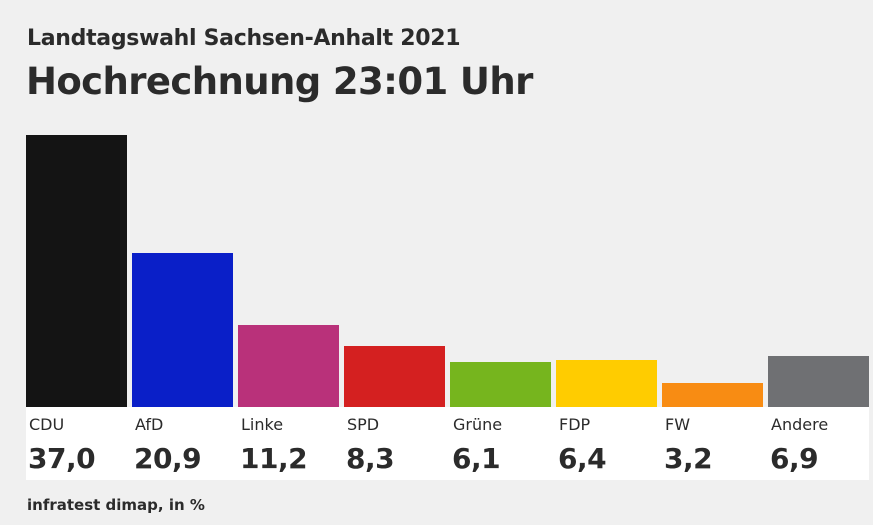  What do you see at coordinates (279, 81) in the screenshot?
I see `chart-title: Hochrechnung 23:01 Uhr` at bounding box center [279, 81].